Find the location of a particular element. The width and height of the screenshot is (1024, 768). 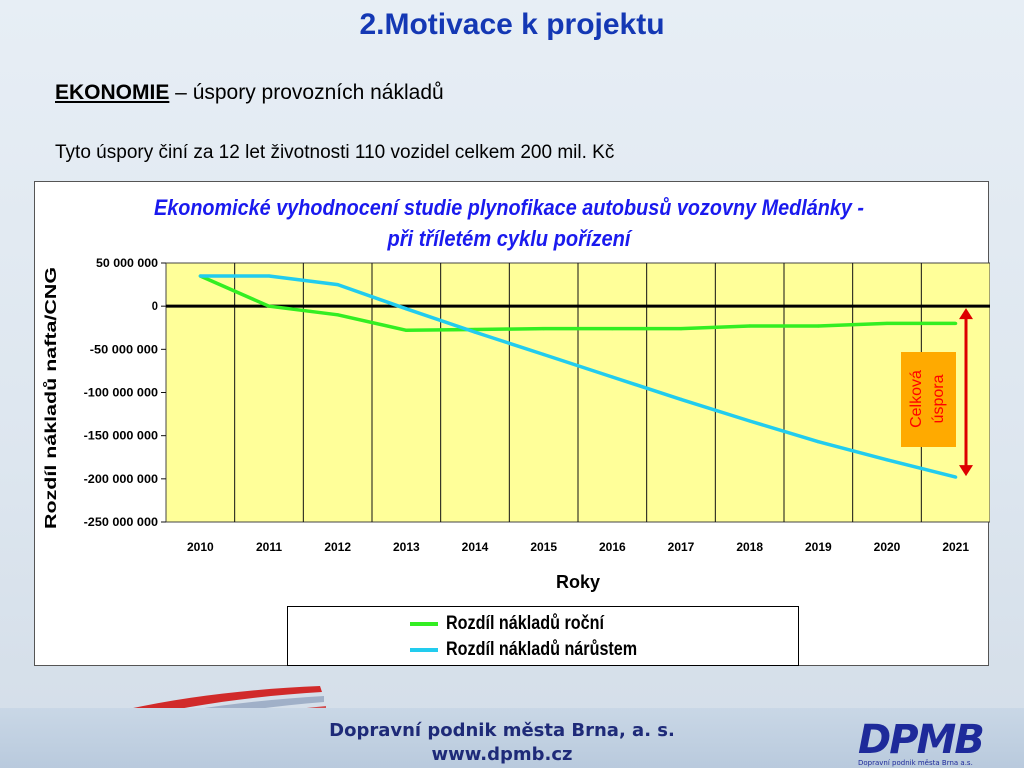

y-tick-label: -100 000 000 is located at coordinates (121, 393).